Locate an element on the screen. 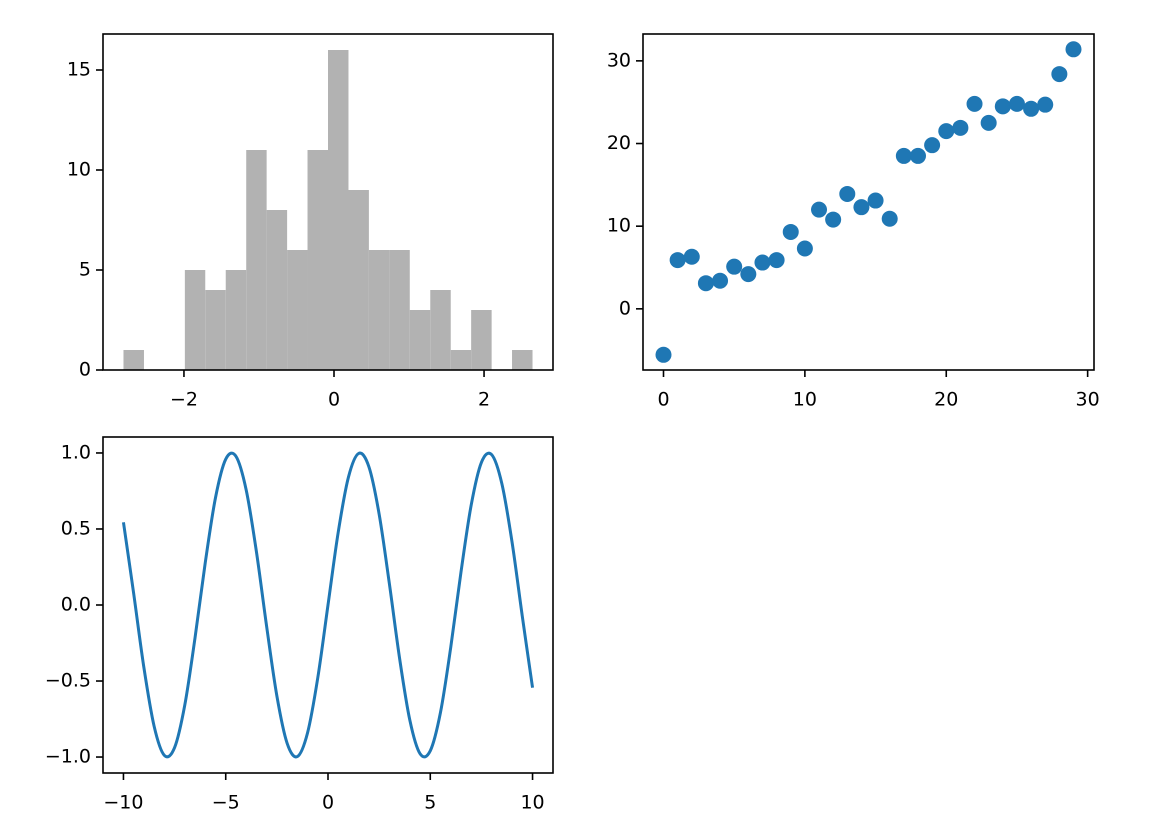  y-tick-label: 30 is located at coordinates (619, 60).